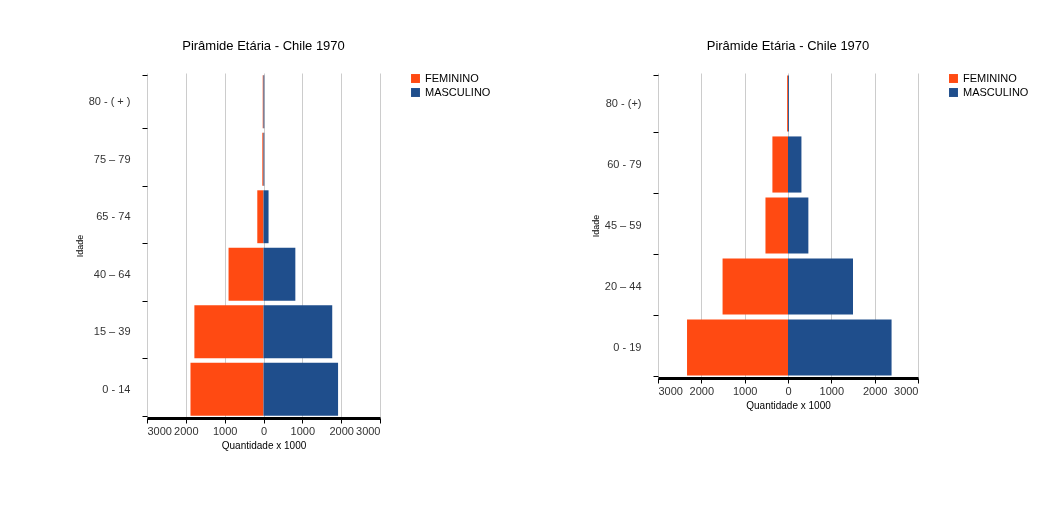 This screenshot has width=1055, height=529. Describe the element at coordinates (623, 103) in the screenshot. I see `y-tick-label: 80 - (+)` at that location.